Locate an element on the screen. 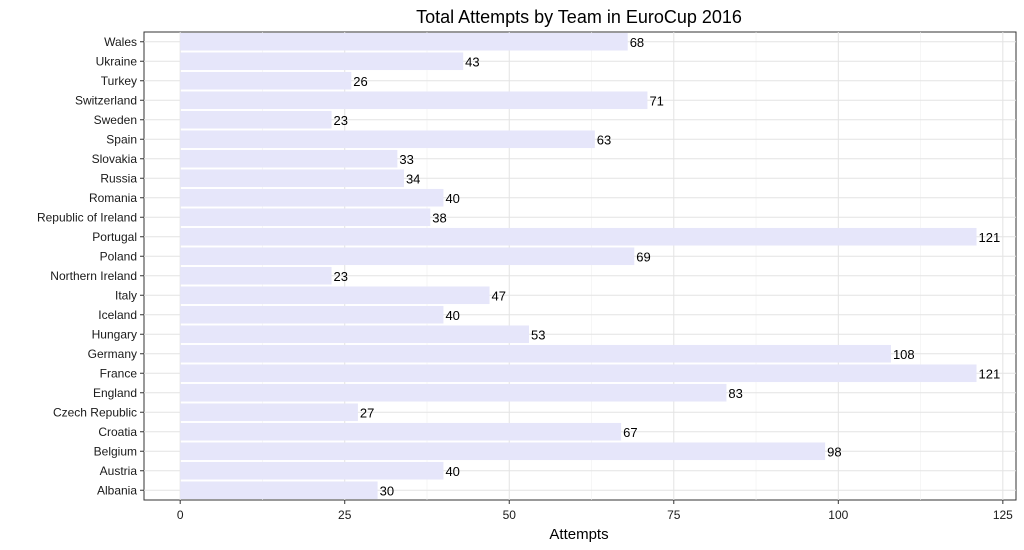 Image resolution: width=1024 pixels, height=550 pixels. y-tick-label: France is located at coordinates (119, 373).